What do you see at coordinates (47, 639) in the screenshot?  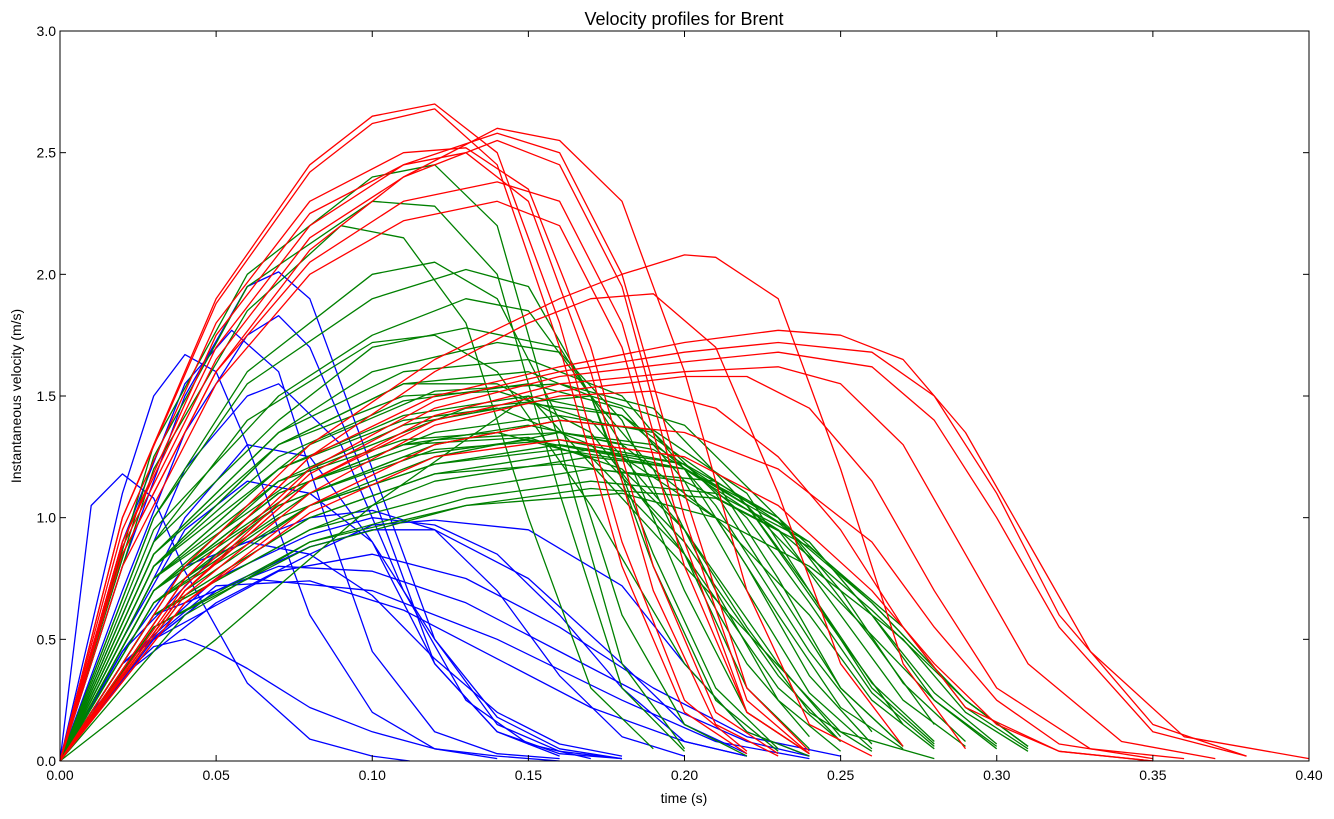 I see `y-tick-label: 0.5` at bounding box center [47, 639].